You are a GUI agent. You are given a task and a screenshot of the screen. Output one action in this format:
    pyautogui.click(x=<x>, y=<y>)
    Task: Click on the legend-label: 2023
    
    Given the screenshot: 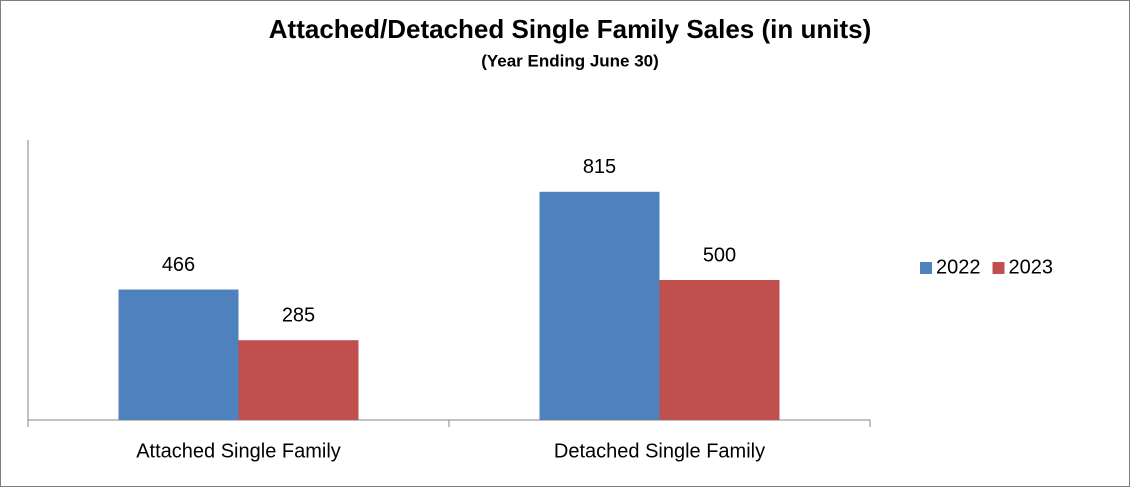 What is the action you would take?
    pyautogui.click(x=1031, y=267)
    